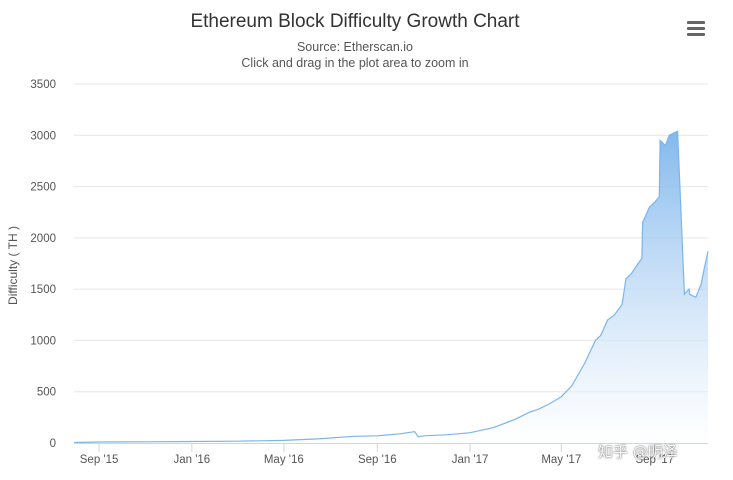 The height and width of the screenshot is (480, 733). I want to click on x-tick-label: Jan '16, so click(191, 460).